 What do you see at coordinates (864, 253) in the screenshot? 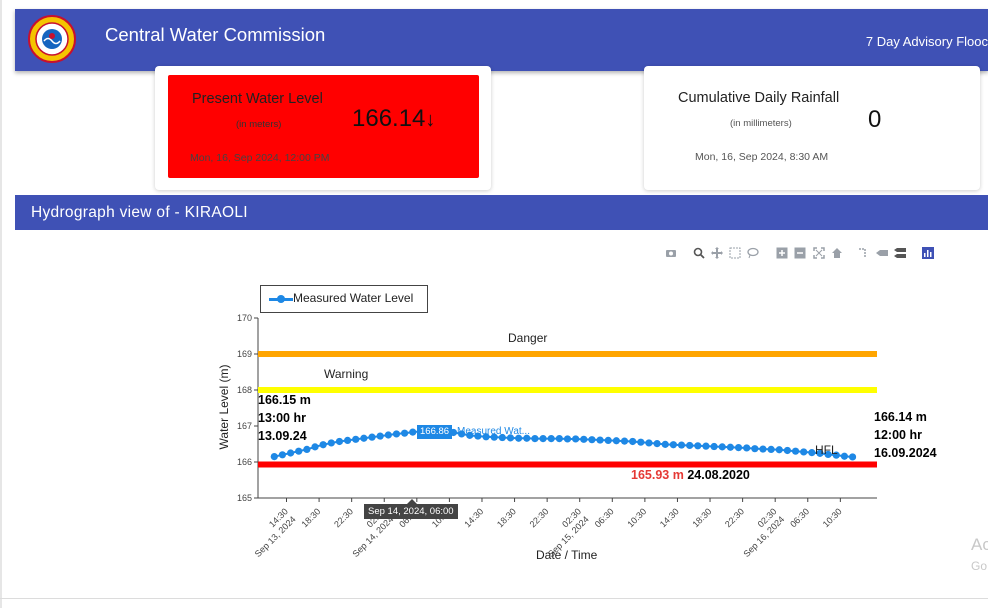
I see `spike-lines-icon` at bounding box center [864, 253].